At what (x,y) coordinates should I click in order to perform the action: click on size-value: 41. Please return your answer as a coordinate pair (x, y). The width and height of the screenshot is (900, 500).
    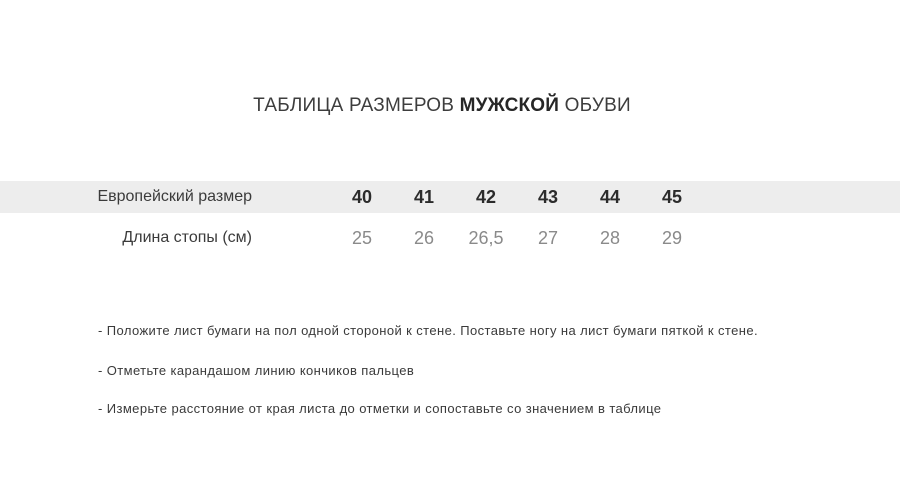
    Looking at the image, I should click on (424, 196).